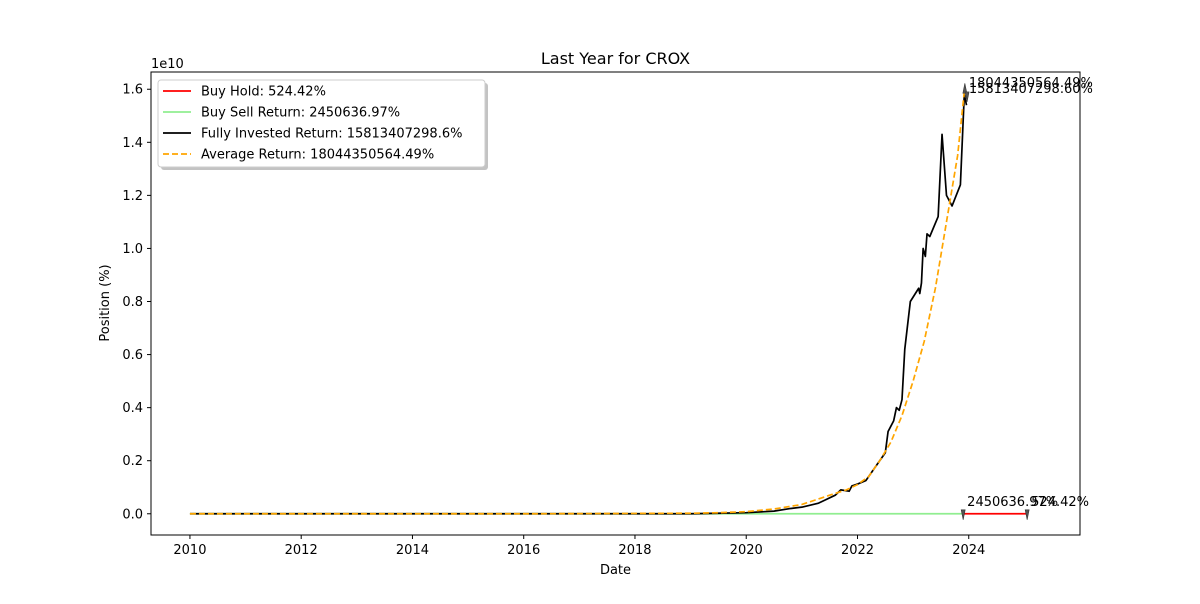 This screenshot has width=1200, height=604. I want to click on y-tick-label: 0.2, so click(132, 461).